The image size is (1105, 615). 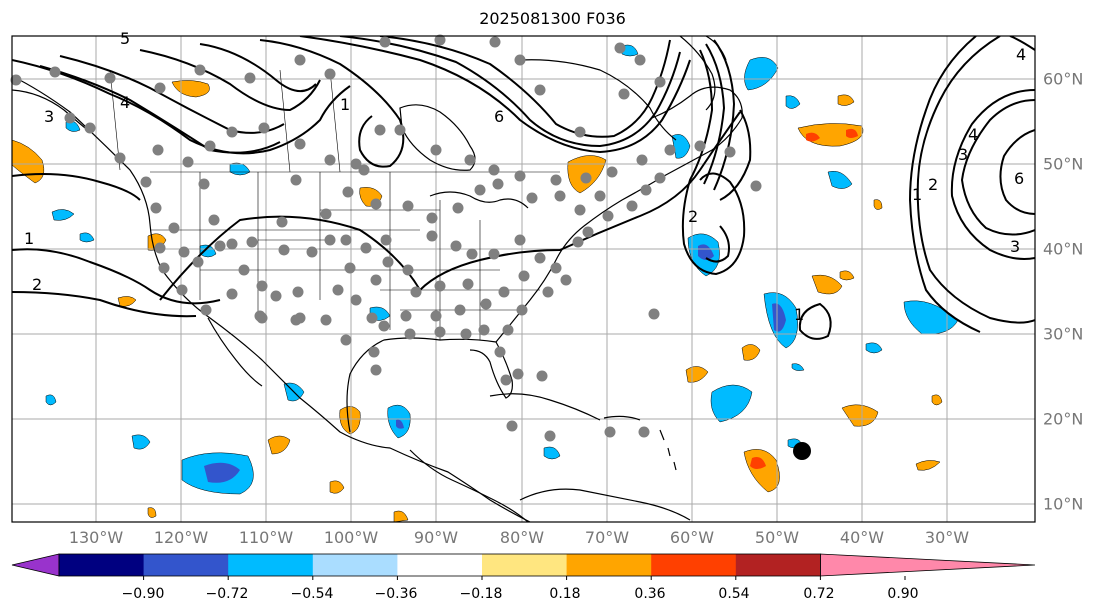 What do you see at coordinates (552, 18) in the screenshot?
I see `map-title: 2025081300 F036` at bounding box center [552, 18].